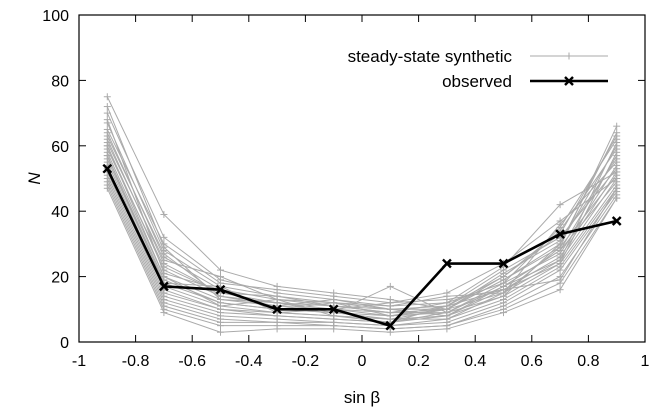 This screenshot has width=651, height=410. What do you see at coordinates (60, 147) in the screenshot?
I see `y-tick-label: 60` at bounding box center [60, 147].